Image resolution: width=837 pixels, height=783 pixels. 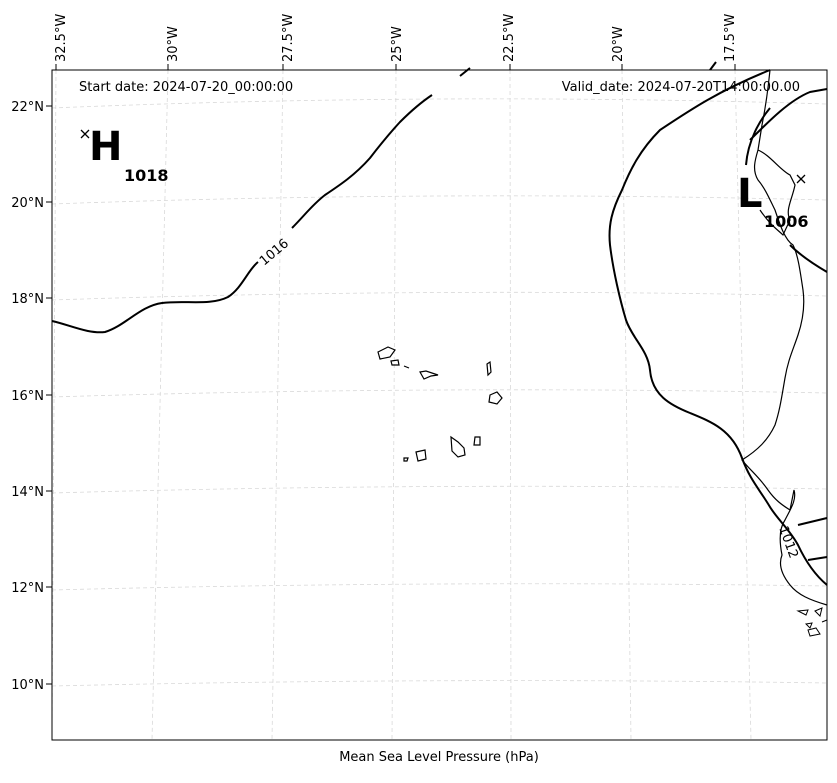 I want to click on lat-axis: 22°N 20°N 18°N 16°N 14°N 12°N 10°N, so click(x=31, y=396).